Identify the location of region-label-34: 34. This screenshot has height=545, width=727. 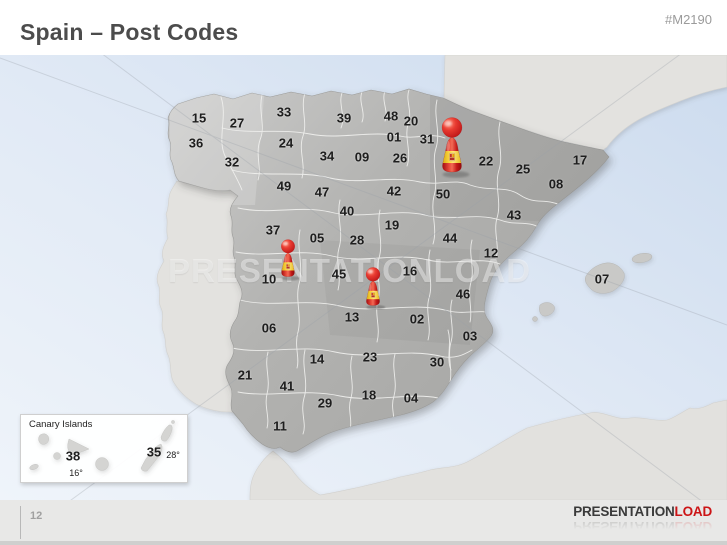
(327, 156).